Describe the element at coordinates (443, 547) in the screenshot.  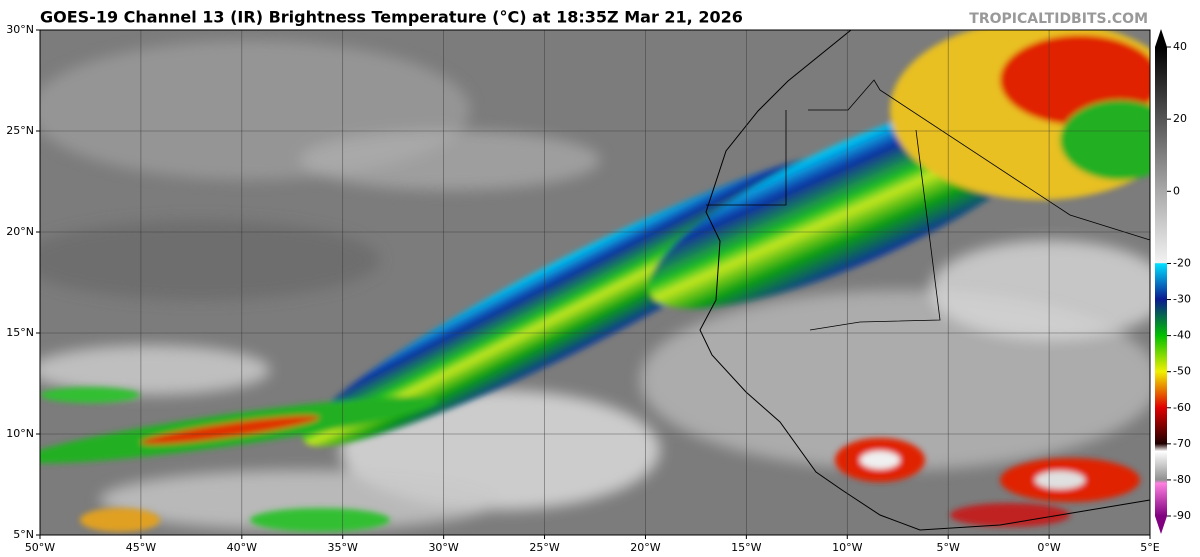
I see `x-tick-label: 30°W` at that location.